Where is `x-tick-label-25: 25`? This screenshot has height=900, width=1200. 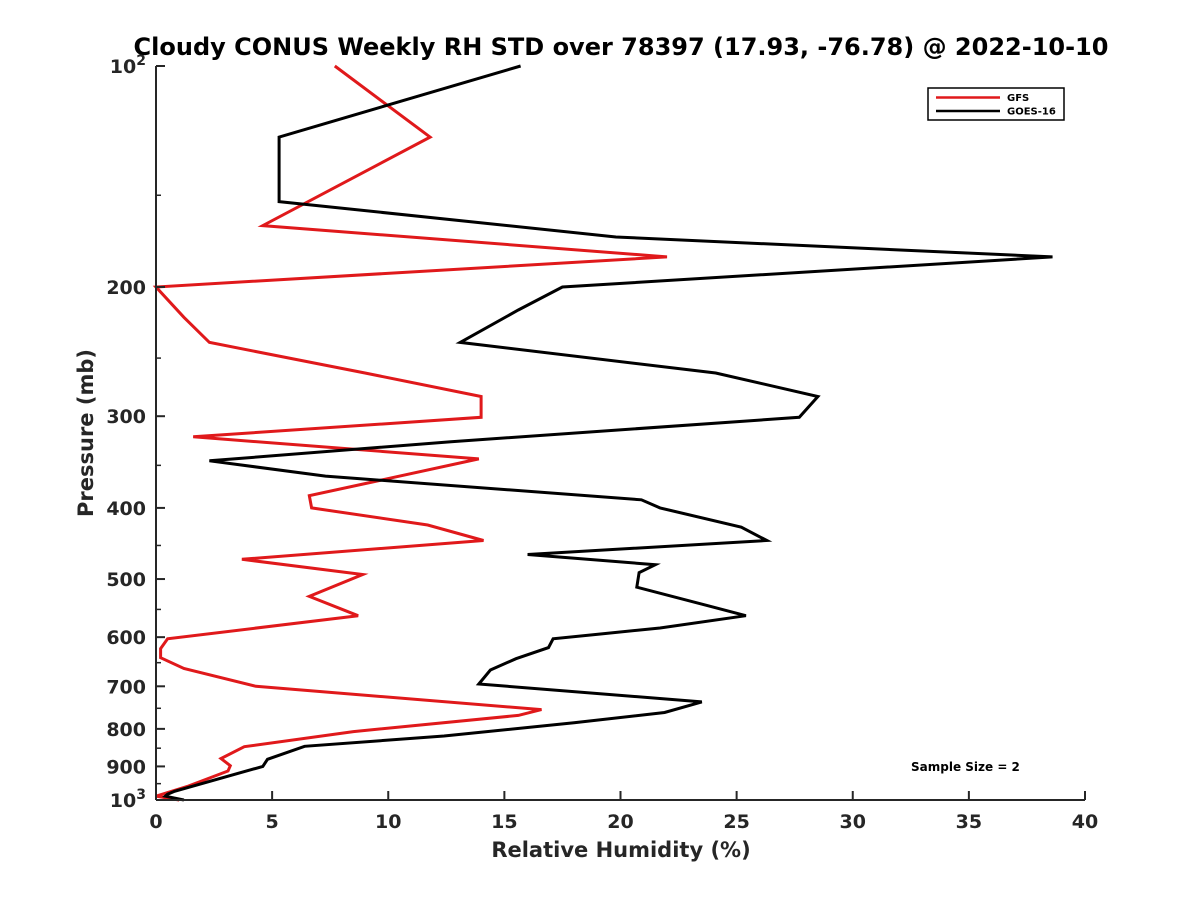
x-tick-label-25: 25 is located at coordinates (736, 822).